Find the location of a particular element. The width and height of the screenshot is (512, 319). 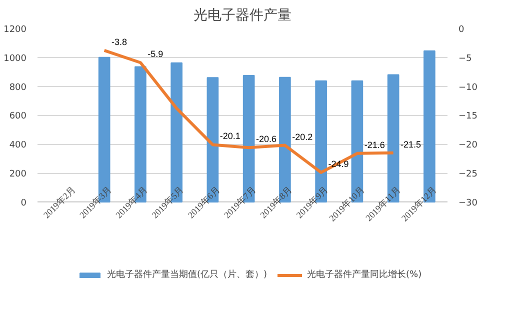

data-label: -20.6 is located at coordinates (266, 139).